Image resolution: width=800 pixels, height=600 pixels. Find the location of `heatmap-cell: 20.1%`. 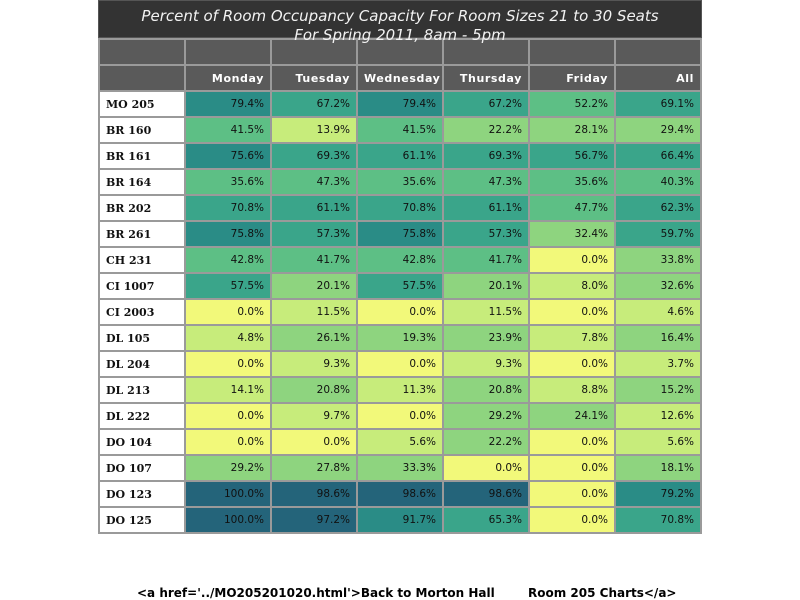

heatmap-cell: 20.1% is located at coordinates (486, 286).